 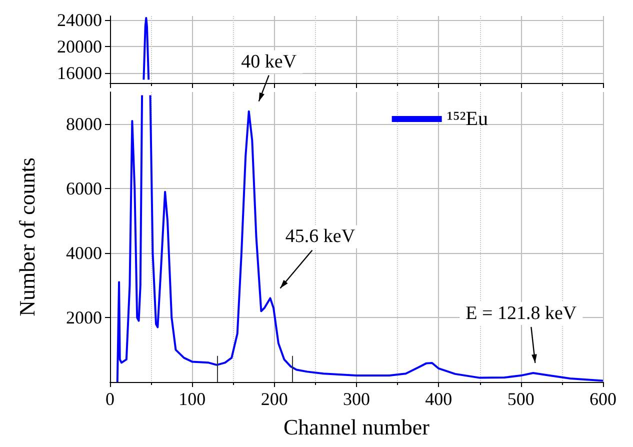 I want to click on y-tick-label: 16000, so click(x=79, y=73).